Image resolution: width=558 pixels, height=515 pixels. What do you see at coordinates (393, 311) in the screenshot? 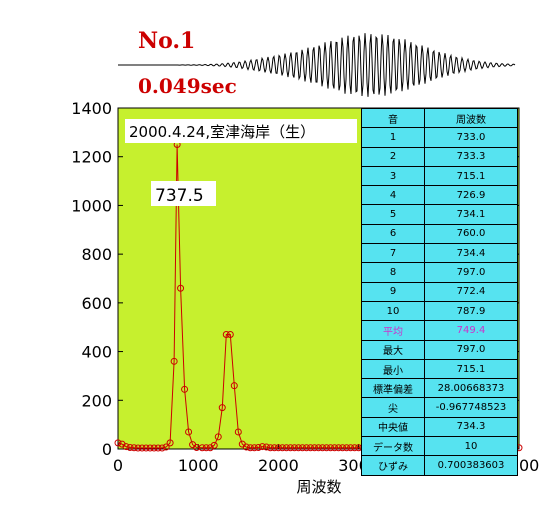
I see `stats-cell-name: 10` at bounding box center [393, 311].